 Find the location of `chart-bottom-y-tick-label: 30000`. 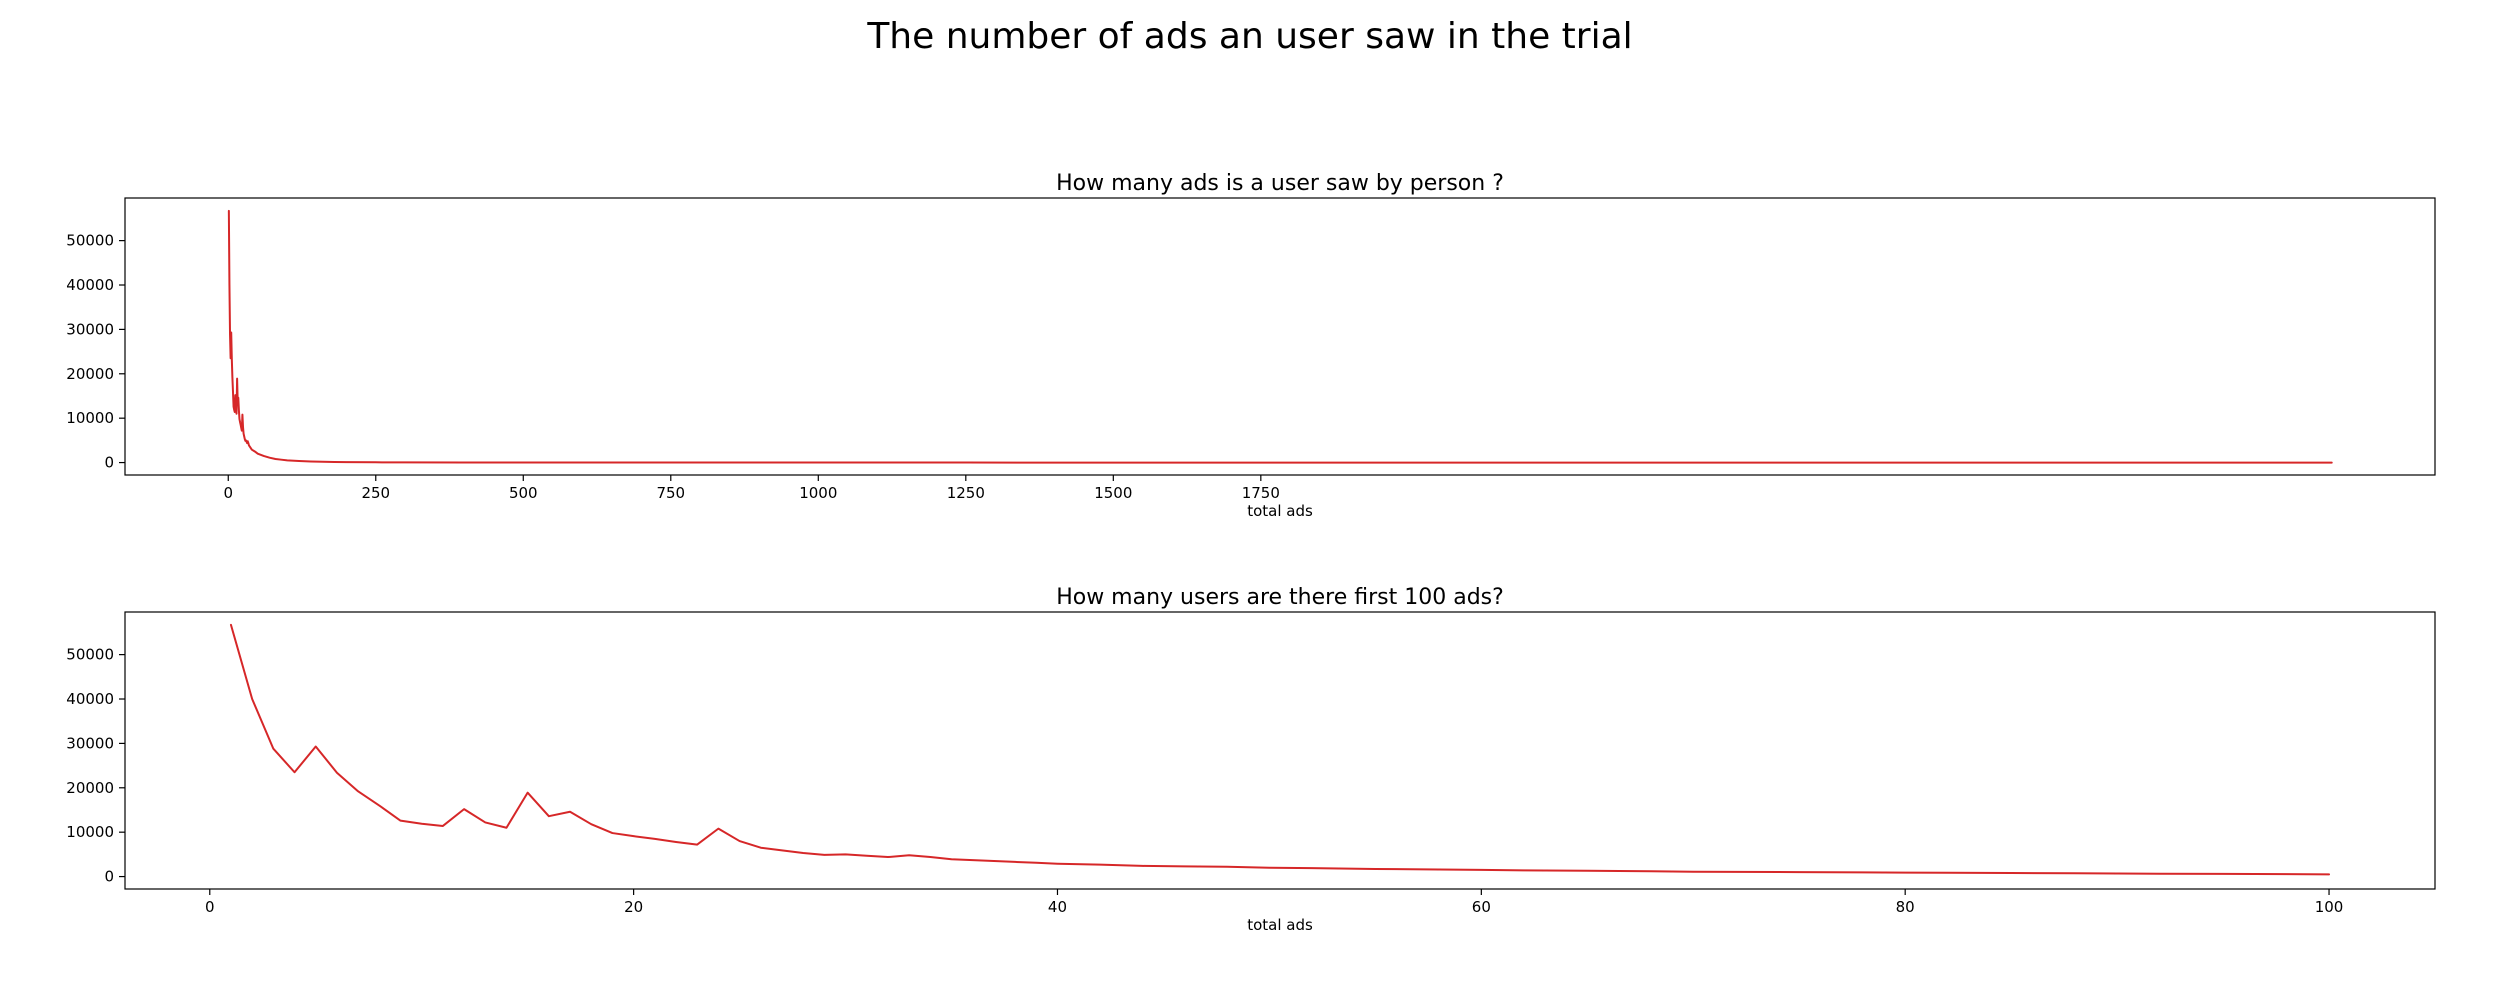

chart-bottom-y-tick-label: 30000 is located at coordinates (90, 743).